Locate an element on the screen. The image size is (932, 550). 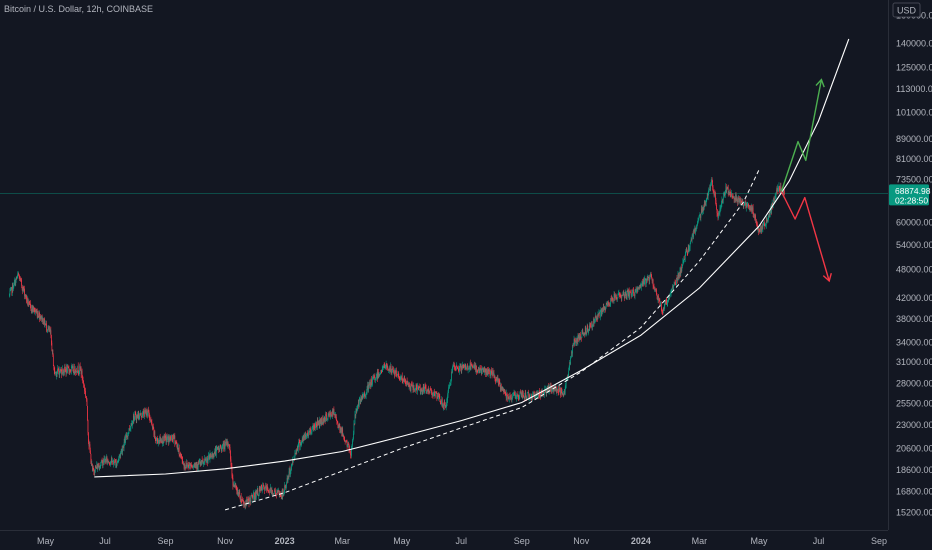
currency-button: USD is located at coordinates (906, 10).